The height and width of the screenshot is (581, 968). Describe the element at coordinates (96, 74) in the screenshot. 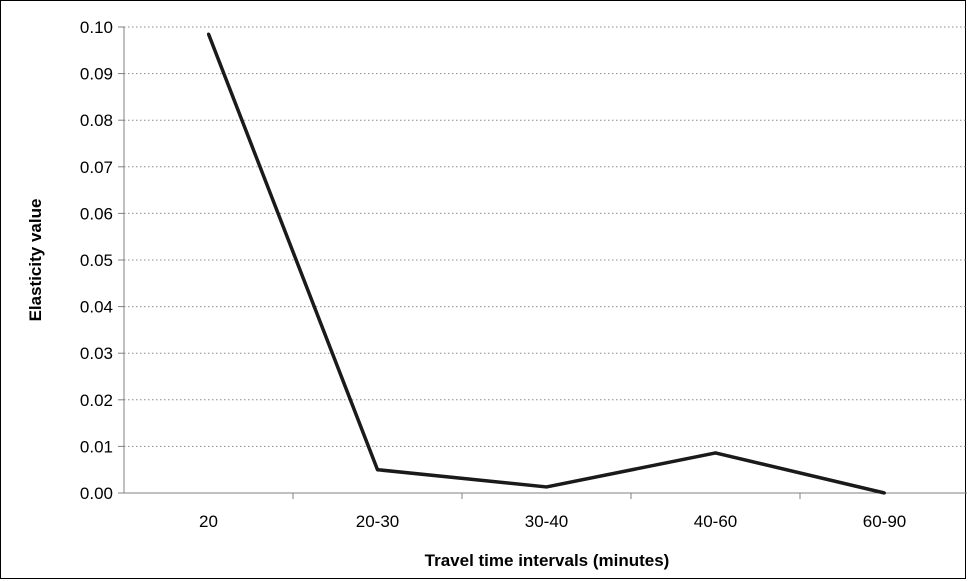

I see `y-tick-label: 0.09` at that location.